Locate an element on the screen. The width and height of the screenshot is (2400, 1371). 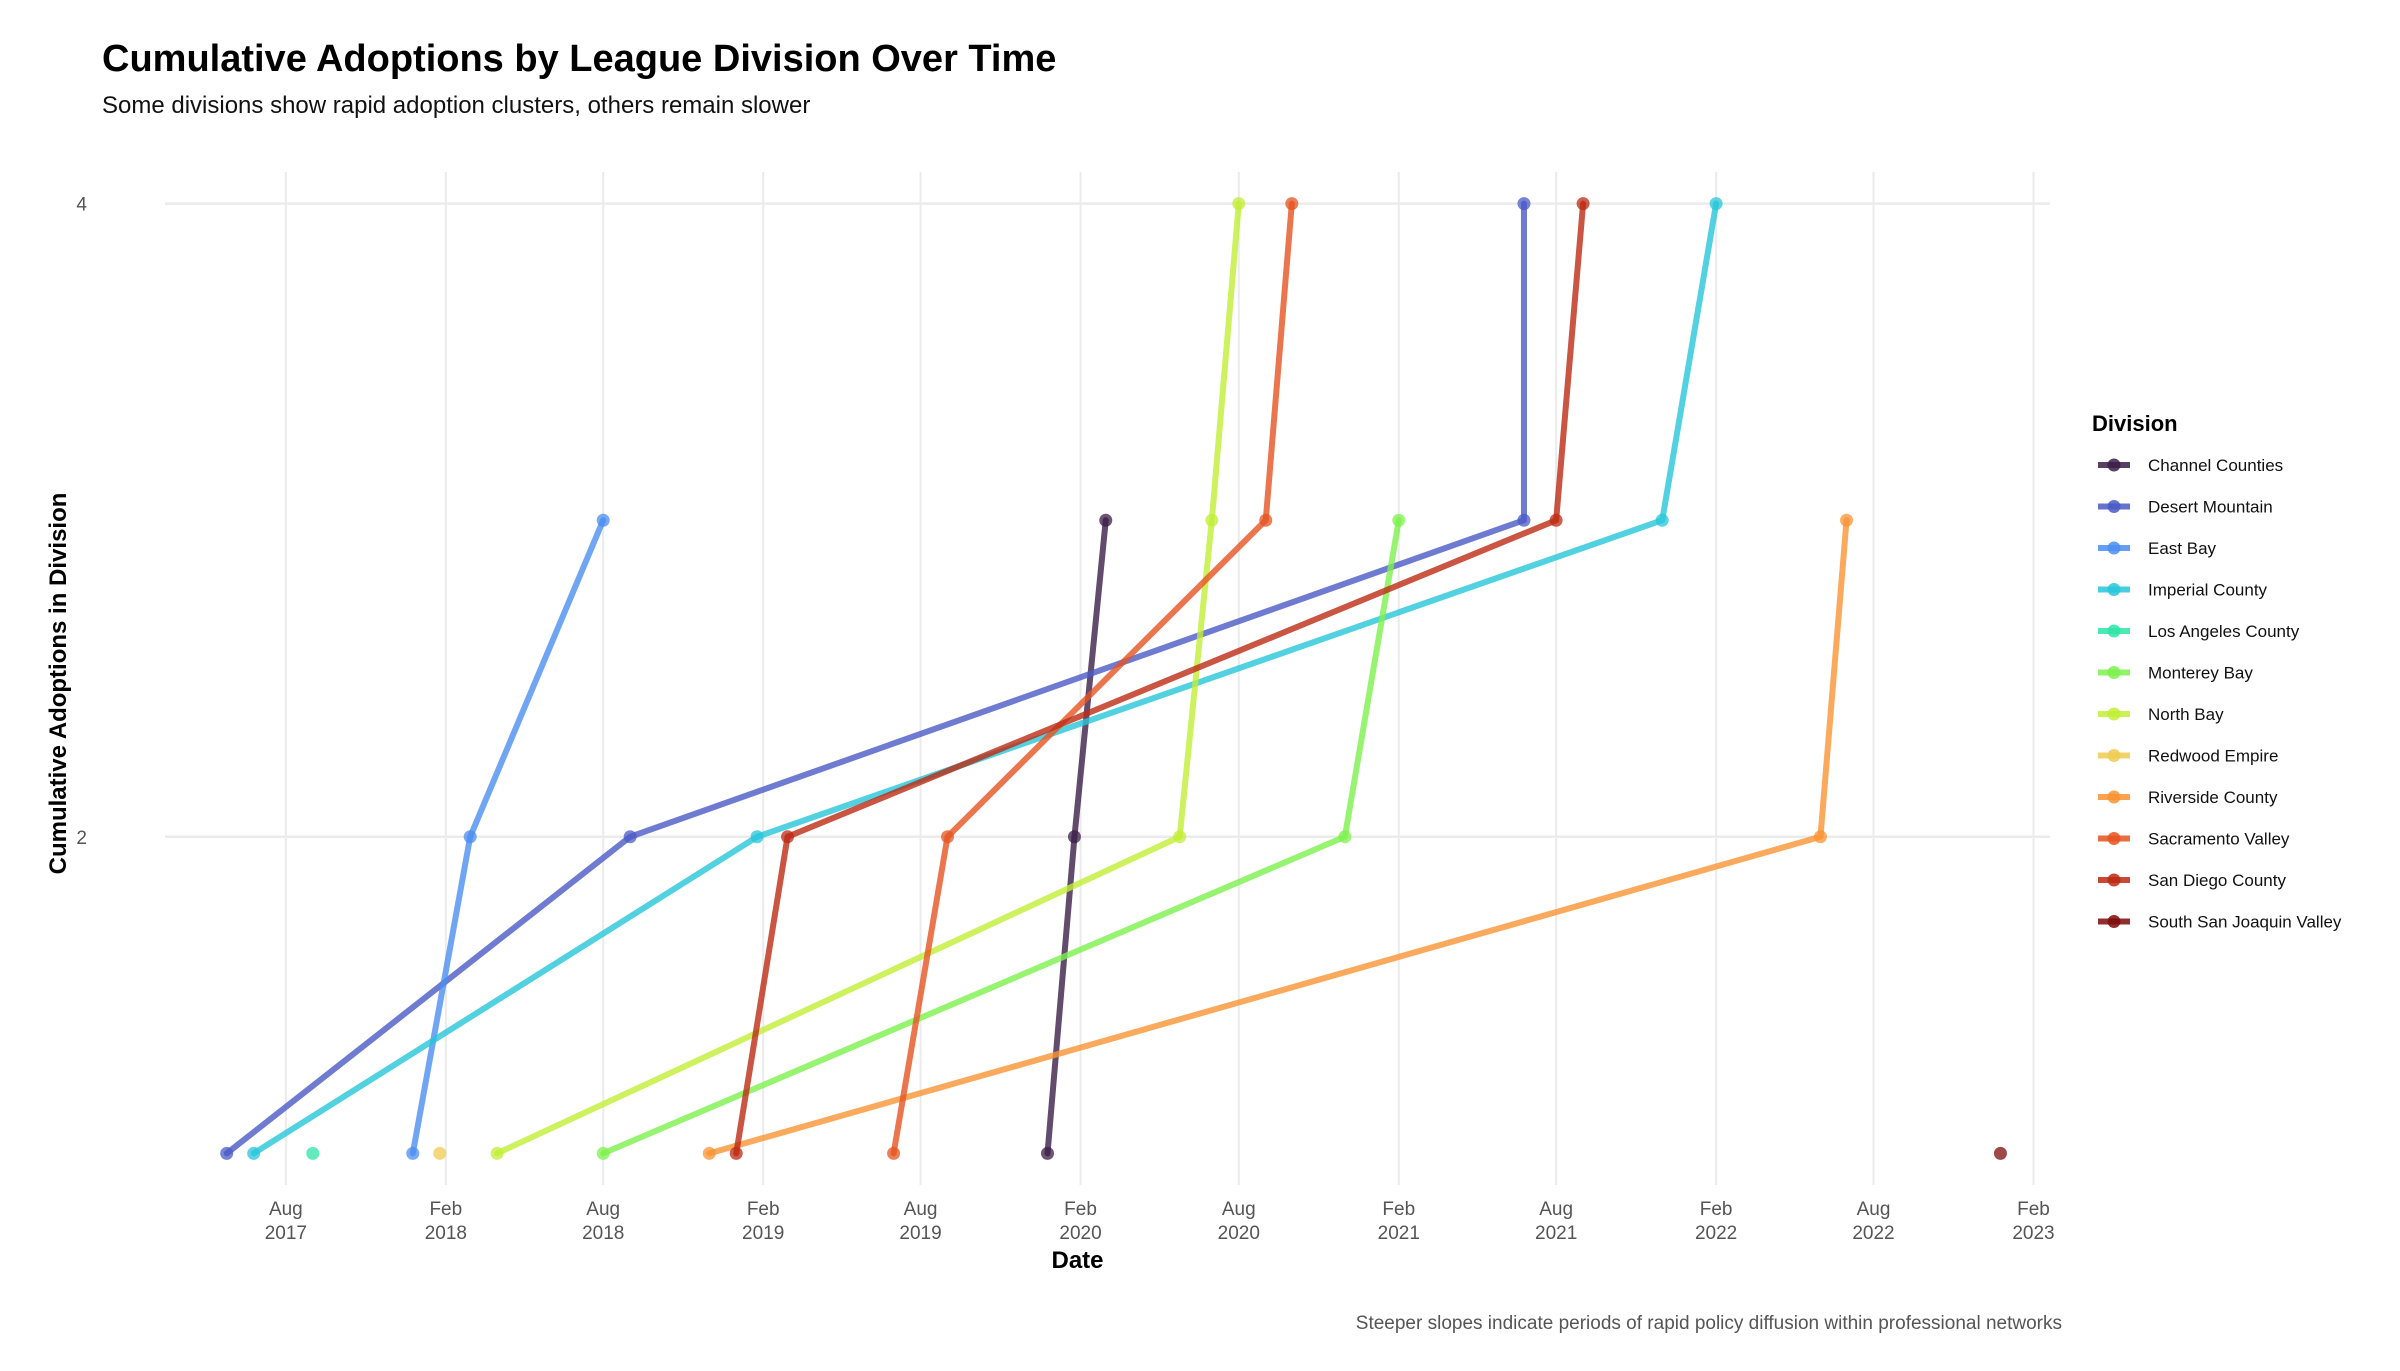
legend-key-point-channel-counties is located at coordinates (2114, 465).